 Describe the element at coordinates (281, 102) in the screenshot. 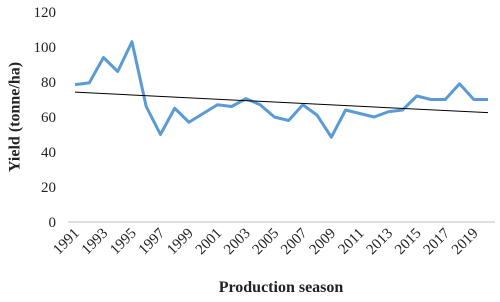

I see `trend-line` at that location.